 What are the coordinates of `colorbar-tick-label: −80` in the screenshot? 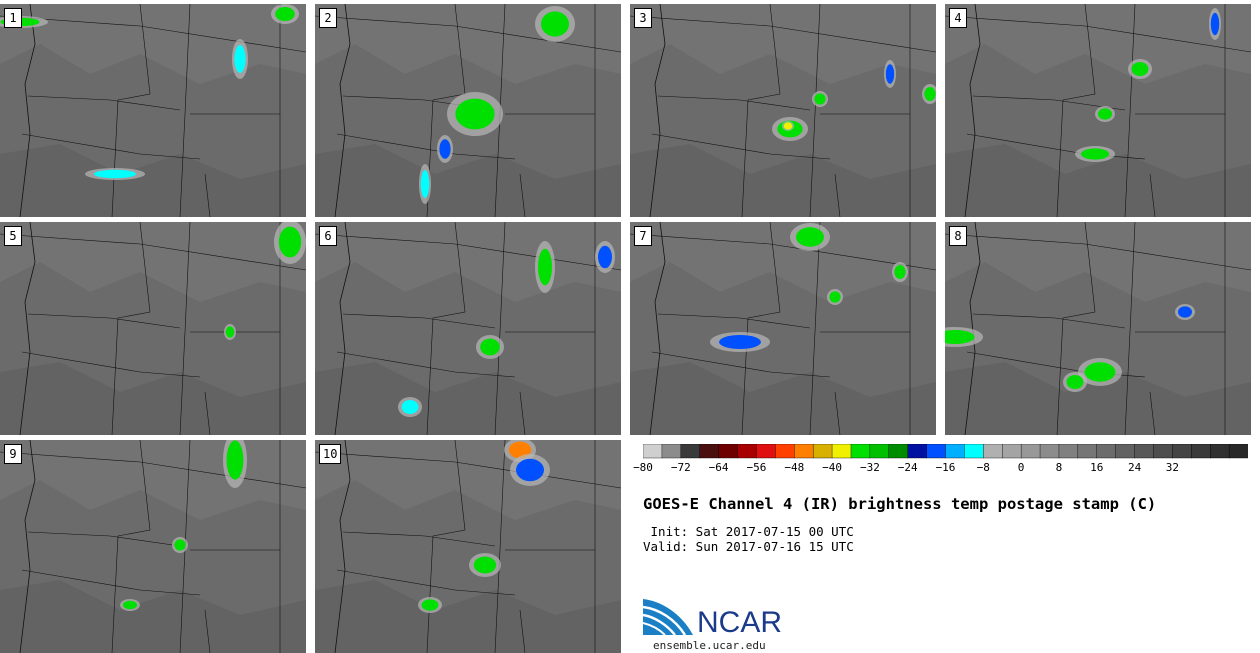 It's located at (643, 467).